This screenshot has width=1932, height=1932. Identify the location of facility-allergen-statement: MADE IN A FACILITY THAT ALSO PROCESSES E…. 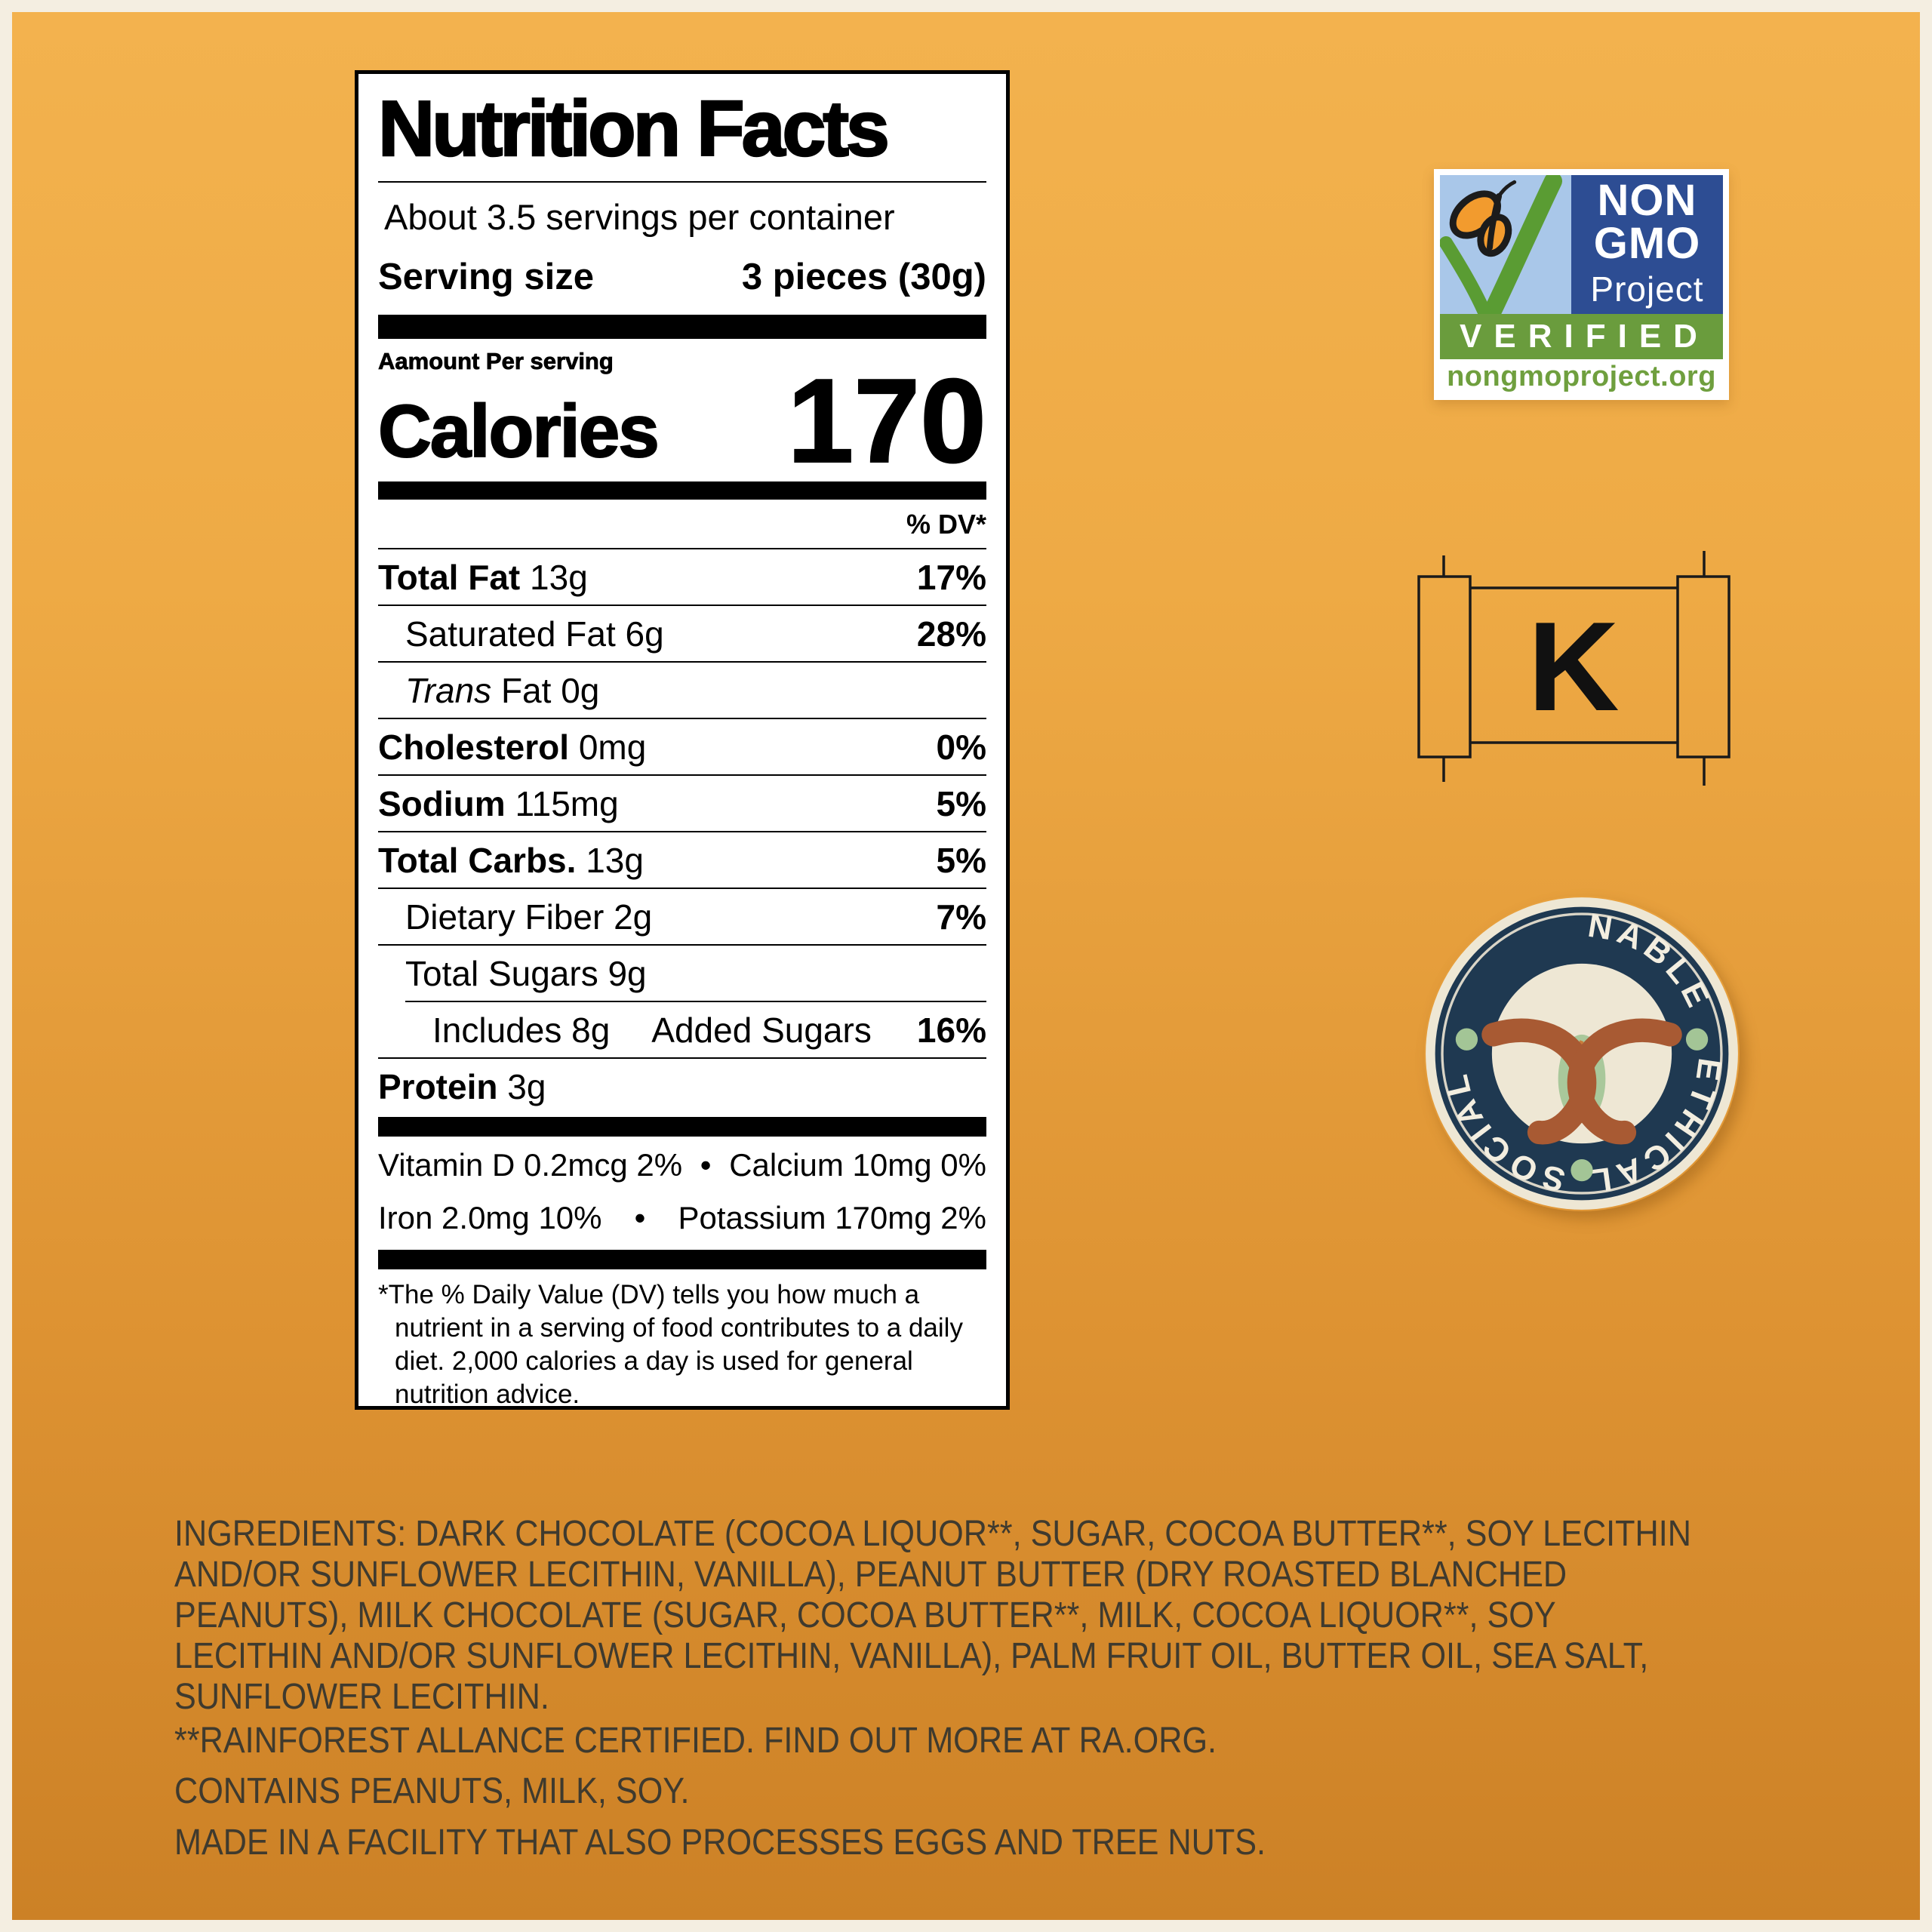
(720, 1843).